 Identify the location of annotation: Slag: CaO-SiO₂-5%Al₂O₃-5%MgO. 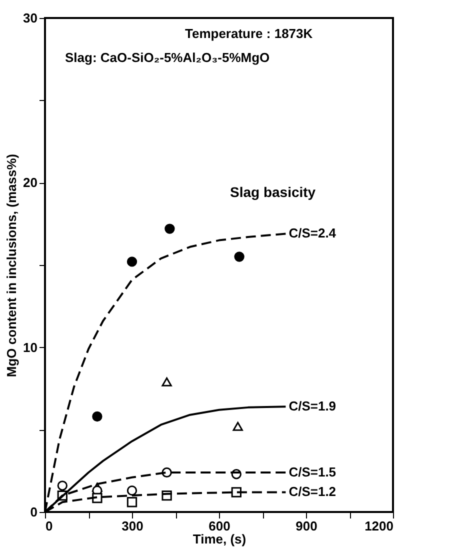
(167, 57).